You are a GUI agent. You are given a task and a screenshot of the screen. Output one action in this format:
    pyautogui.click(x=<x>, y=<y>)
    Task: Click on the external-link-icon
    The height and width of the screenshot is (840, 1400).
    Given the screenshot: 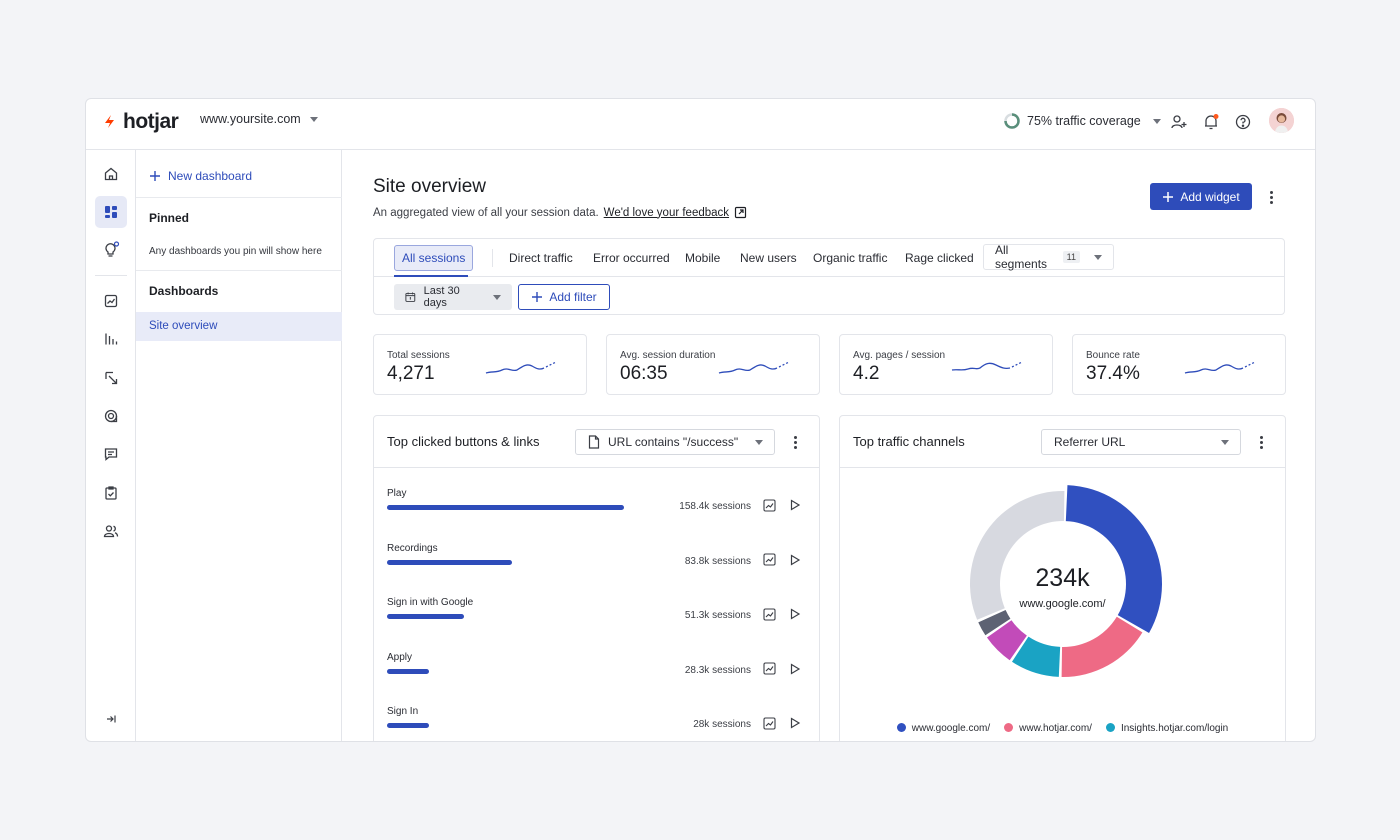 What is the action you would take?
    pyautogui.click(x=740, y=212)
    